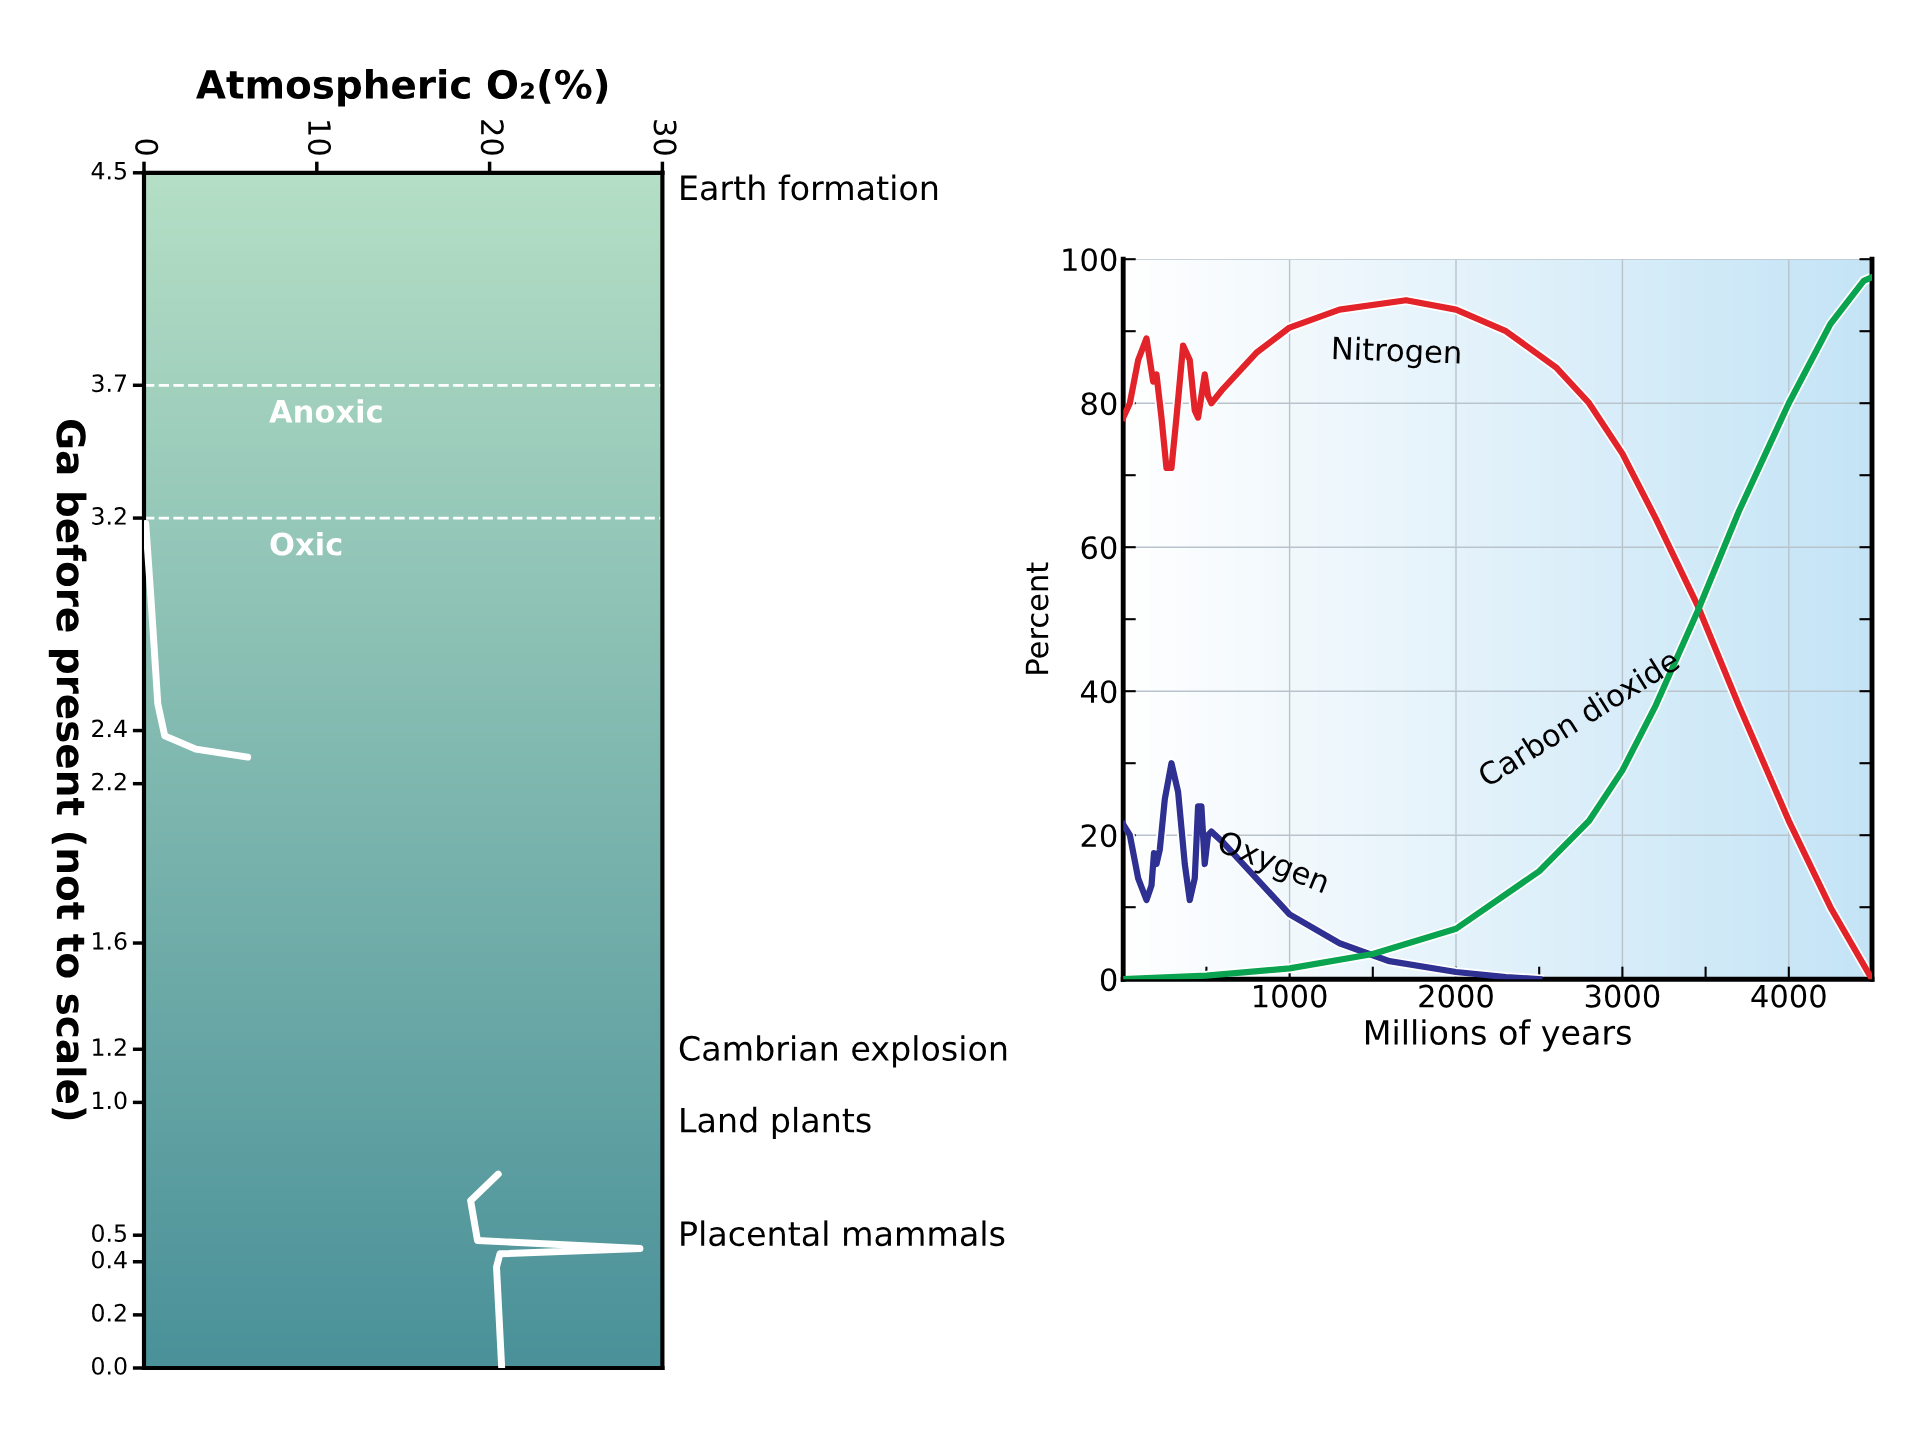  Describe the element at coordinates (109, 1259) in the screenshot. I see `y-tick-label: 0.4` at that location.